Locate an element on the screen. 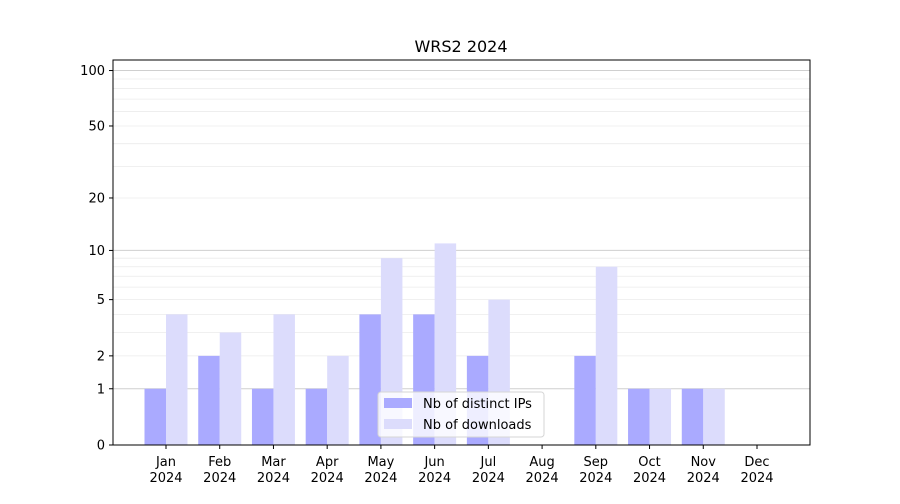 The height and width of the screenshot is (504, 900). legend-box is located at coordinates (461, 414).